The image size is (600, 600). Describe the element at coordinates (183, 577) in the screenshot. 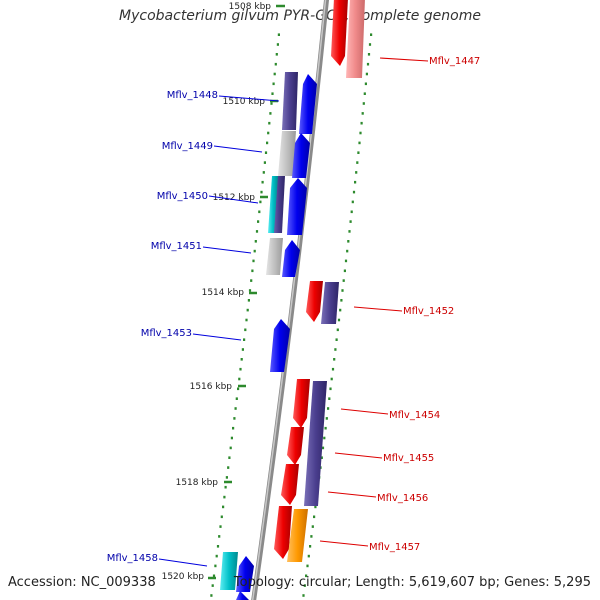

I see `tick-label: 1520 kbp` at that location.